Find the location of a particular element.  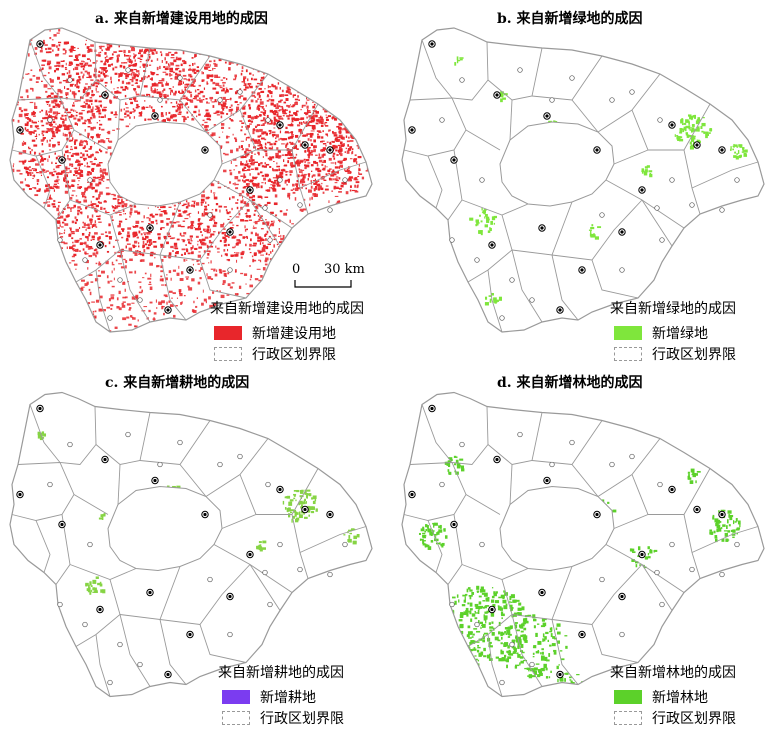

legend-c-boundary-label: 行政区划界限 is located at coordinates (302, 718).